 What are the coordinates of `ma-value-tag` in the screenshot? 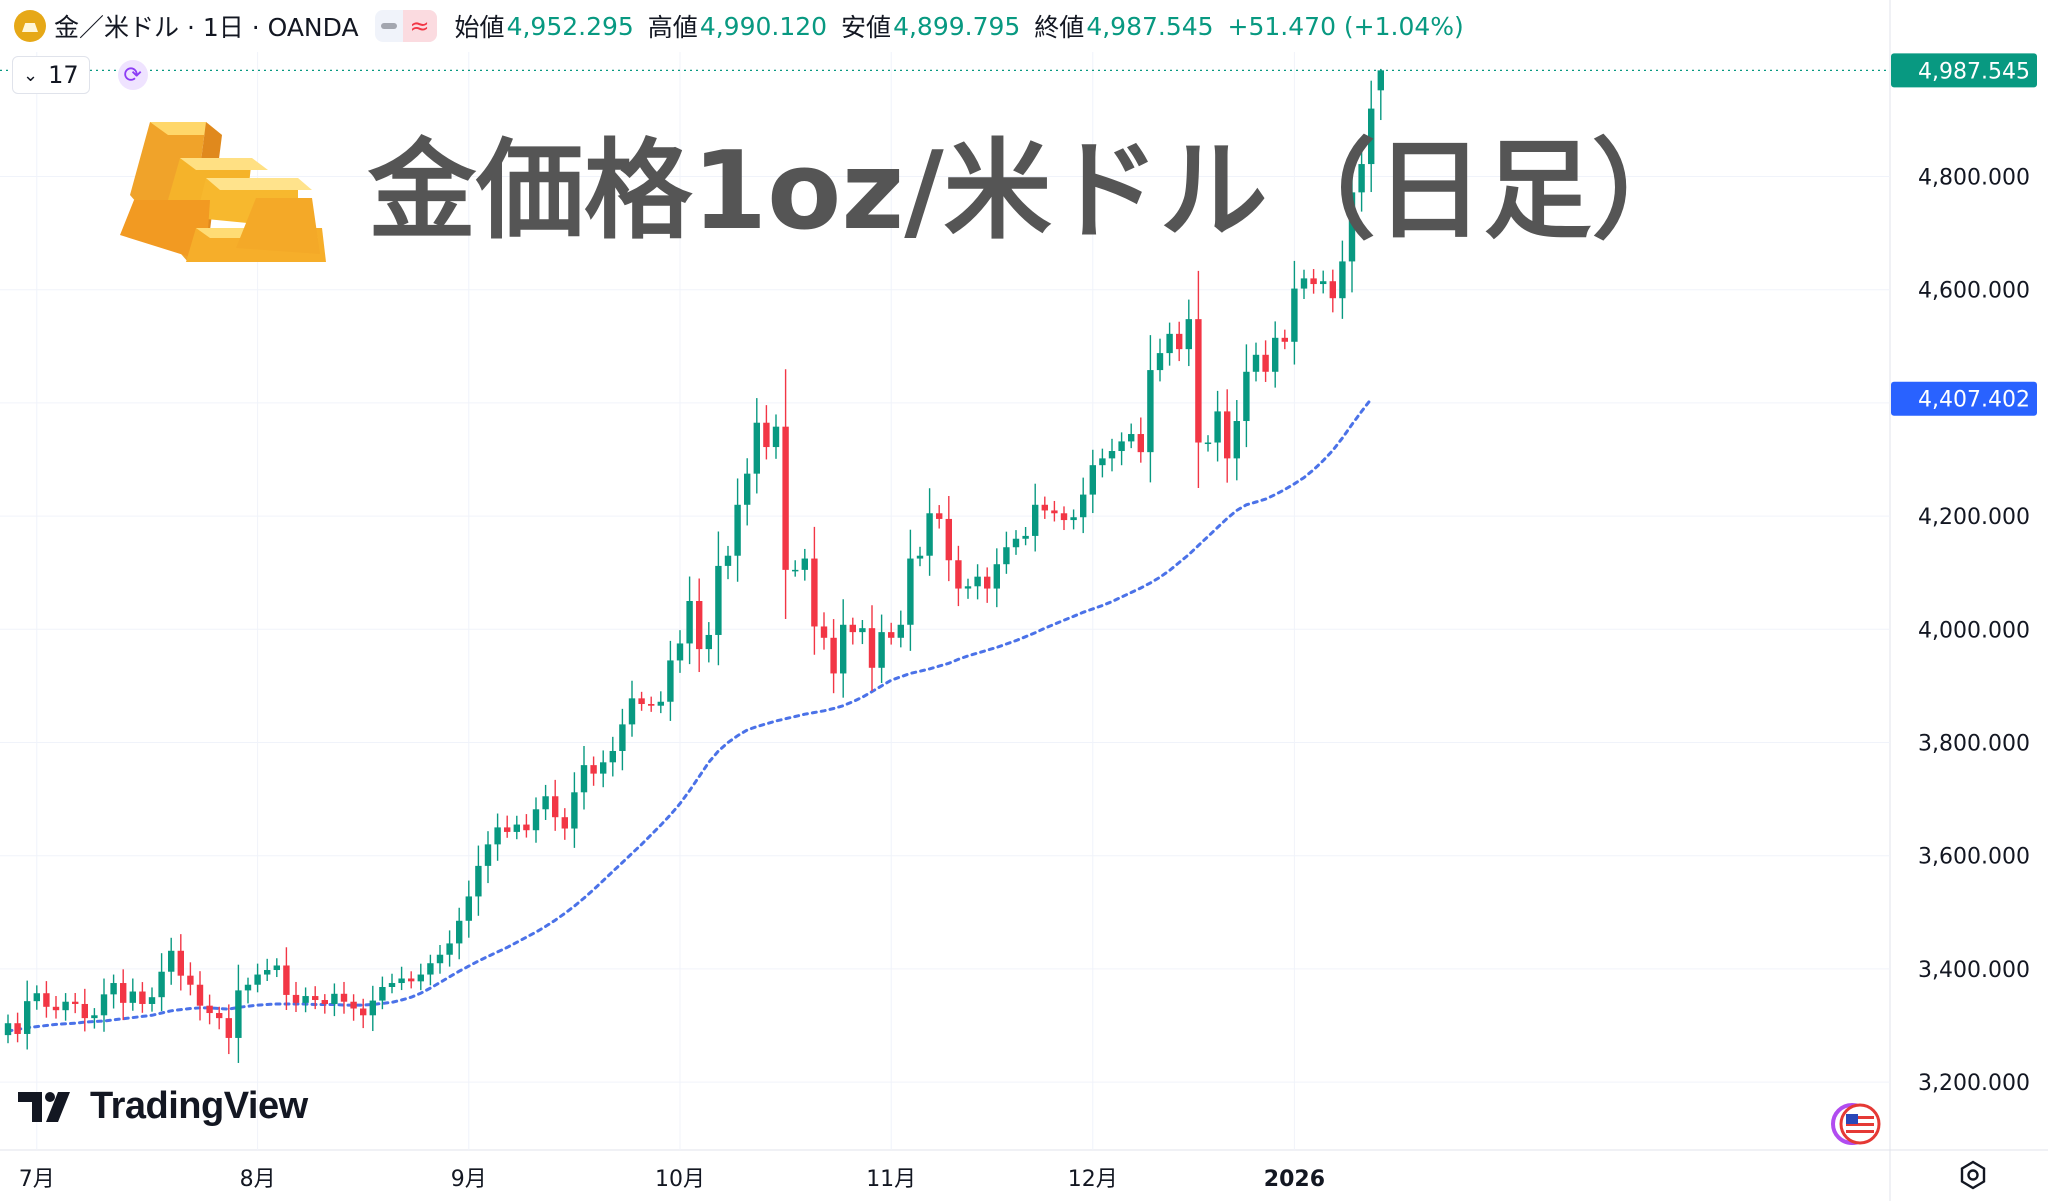 It's located at (1964, 398).